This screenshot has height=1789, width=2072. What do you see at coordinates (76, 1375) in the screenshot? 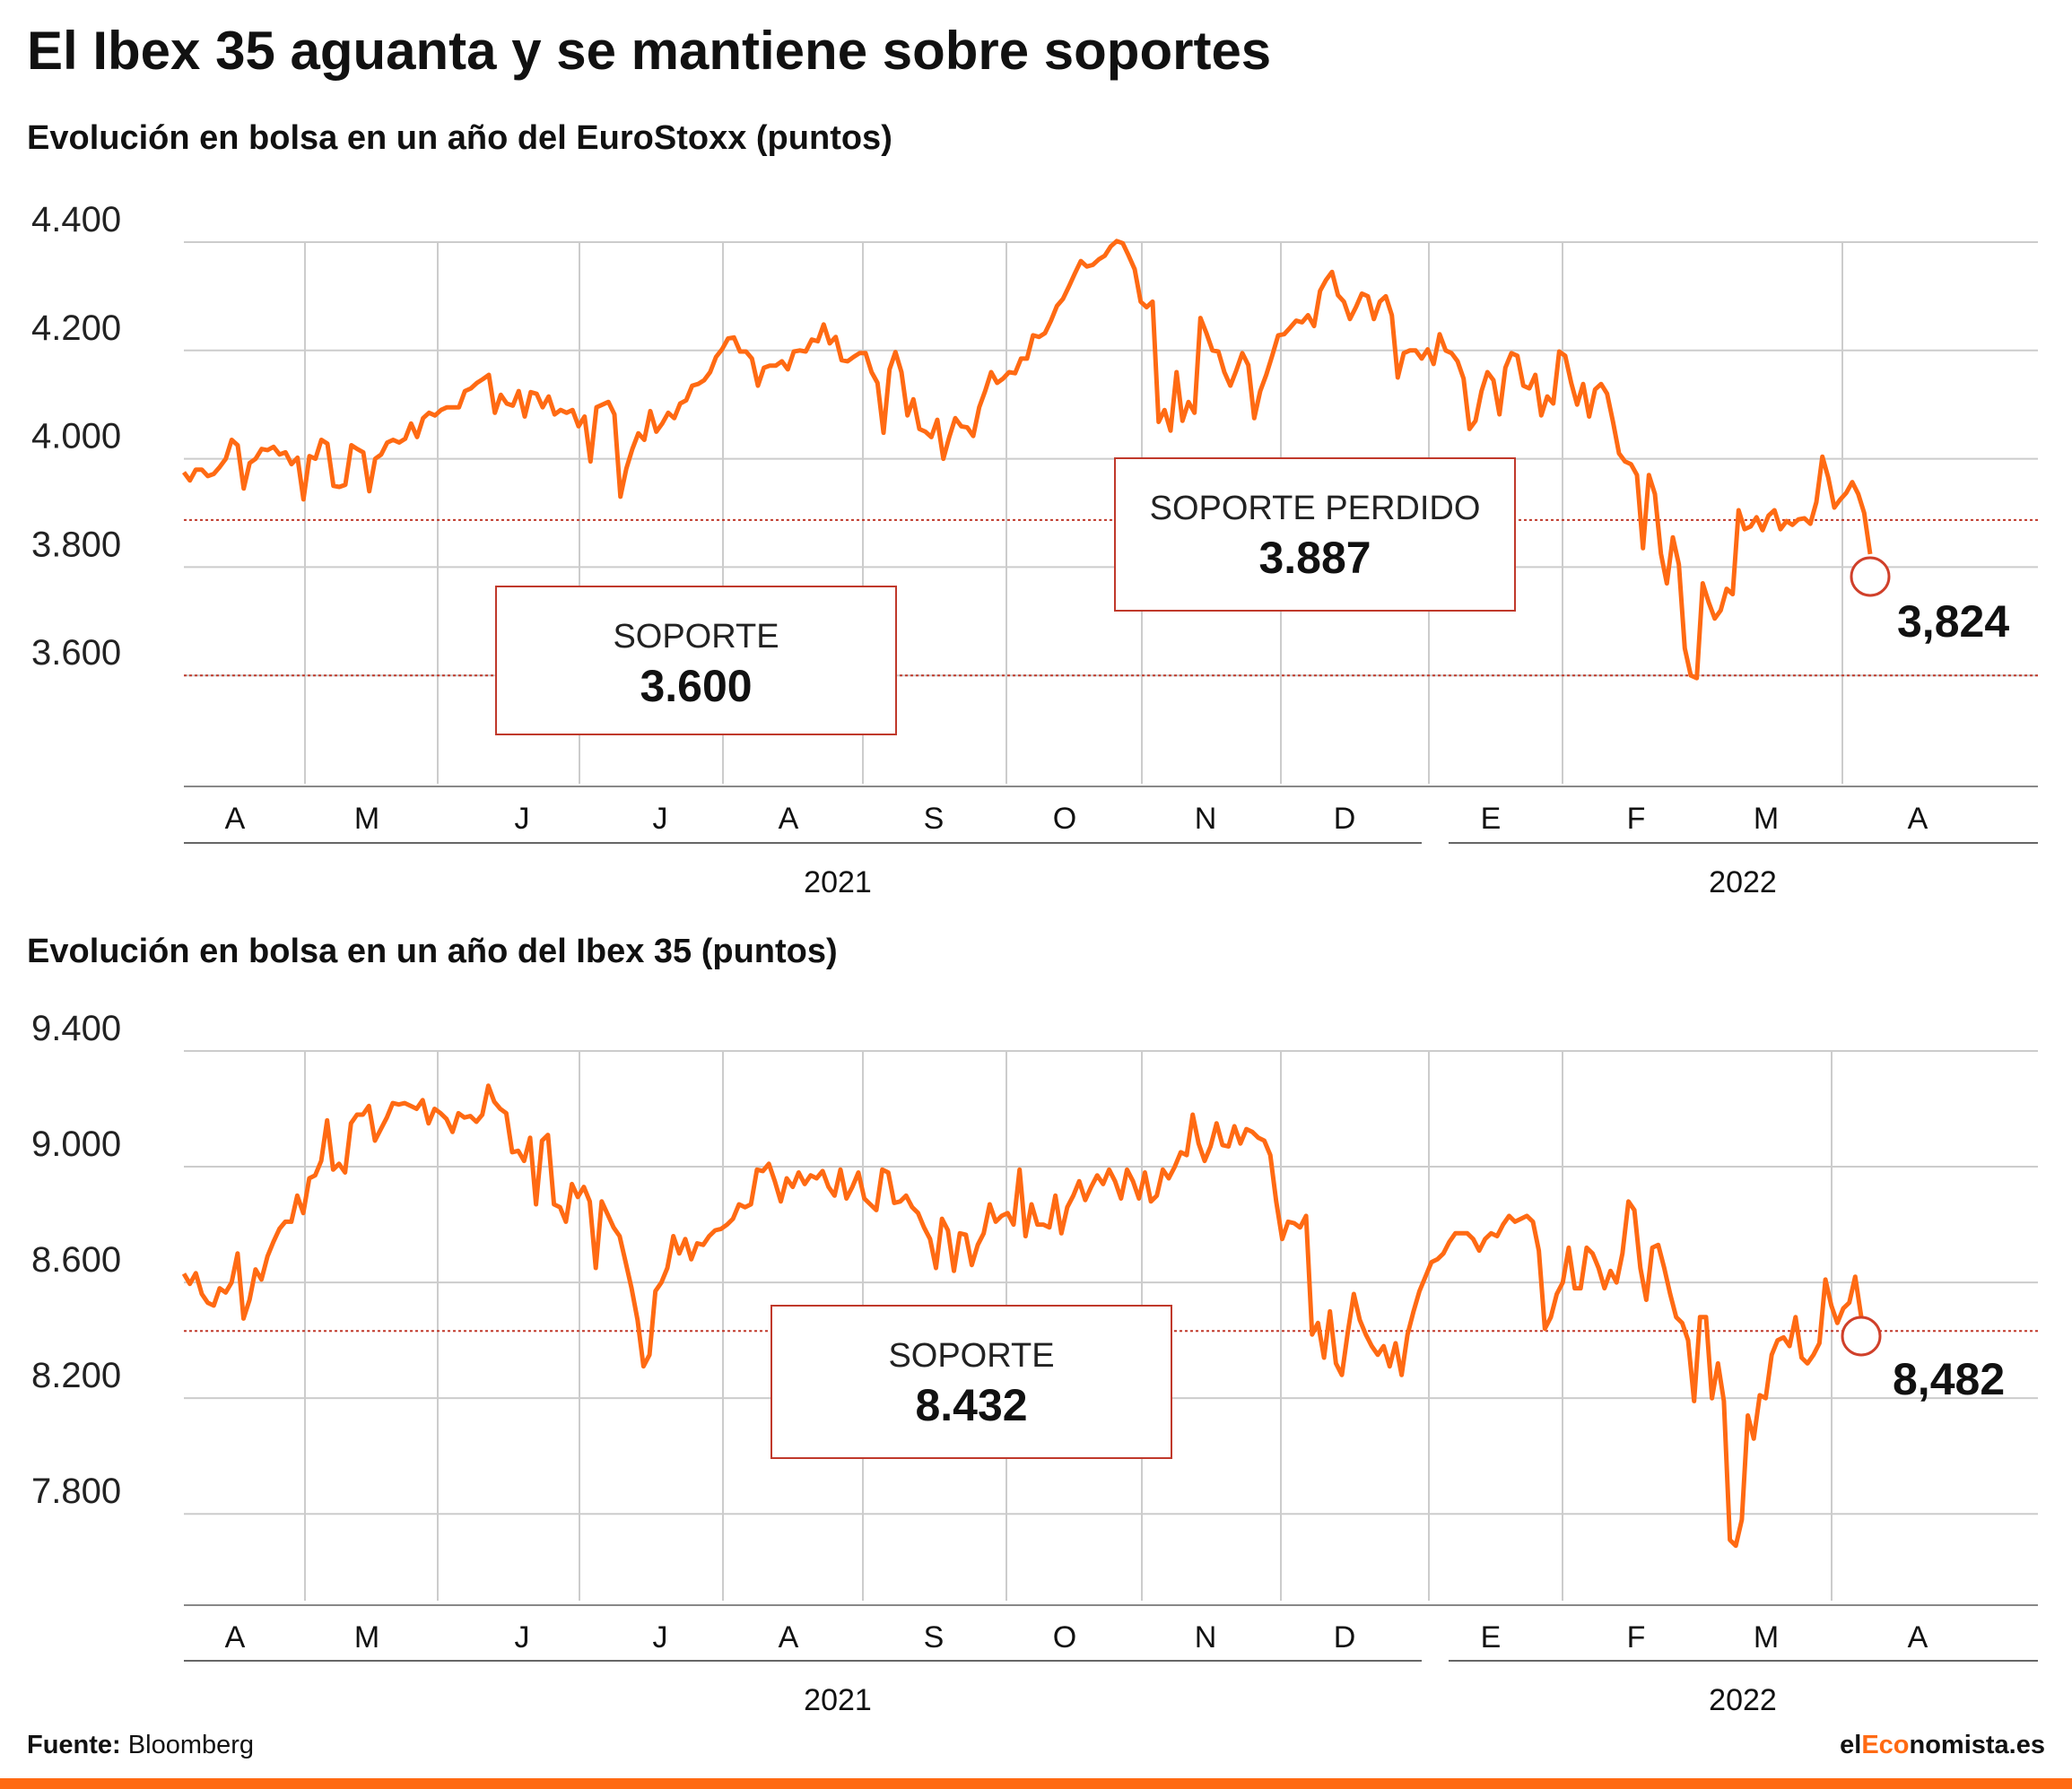
I see `y-tick-label: 8.200` at bounding box center [76, 1375].